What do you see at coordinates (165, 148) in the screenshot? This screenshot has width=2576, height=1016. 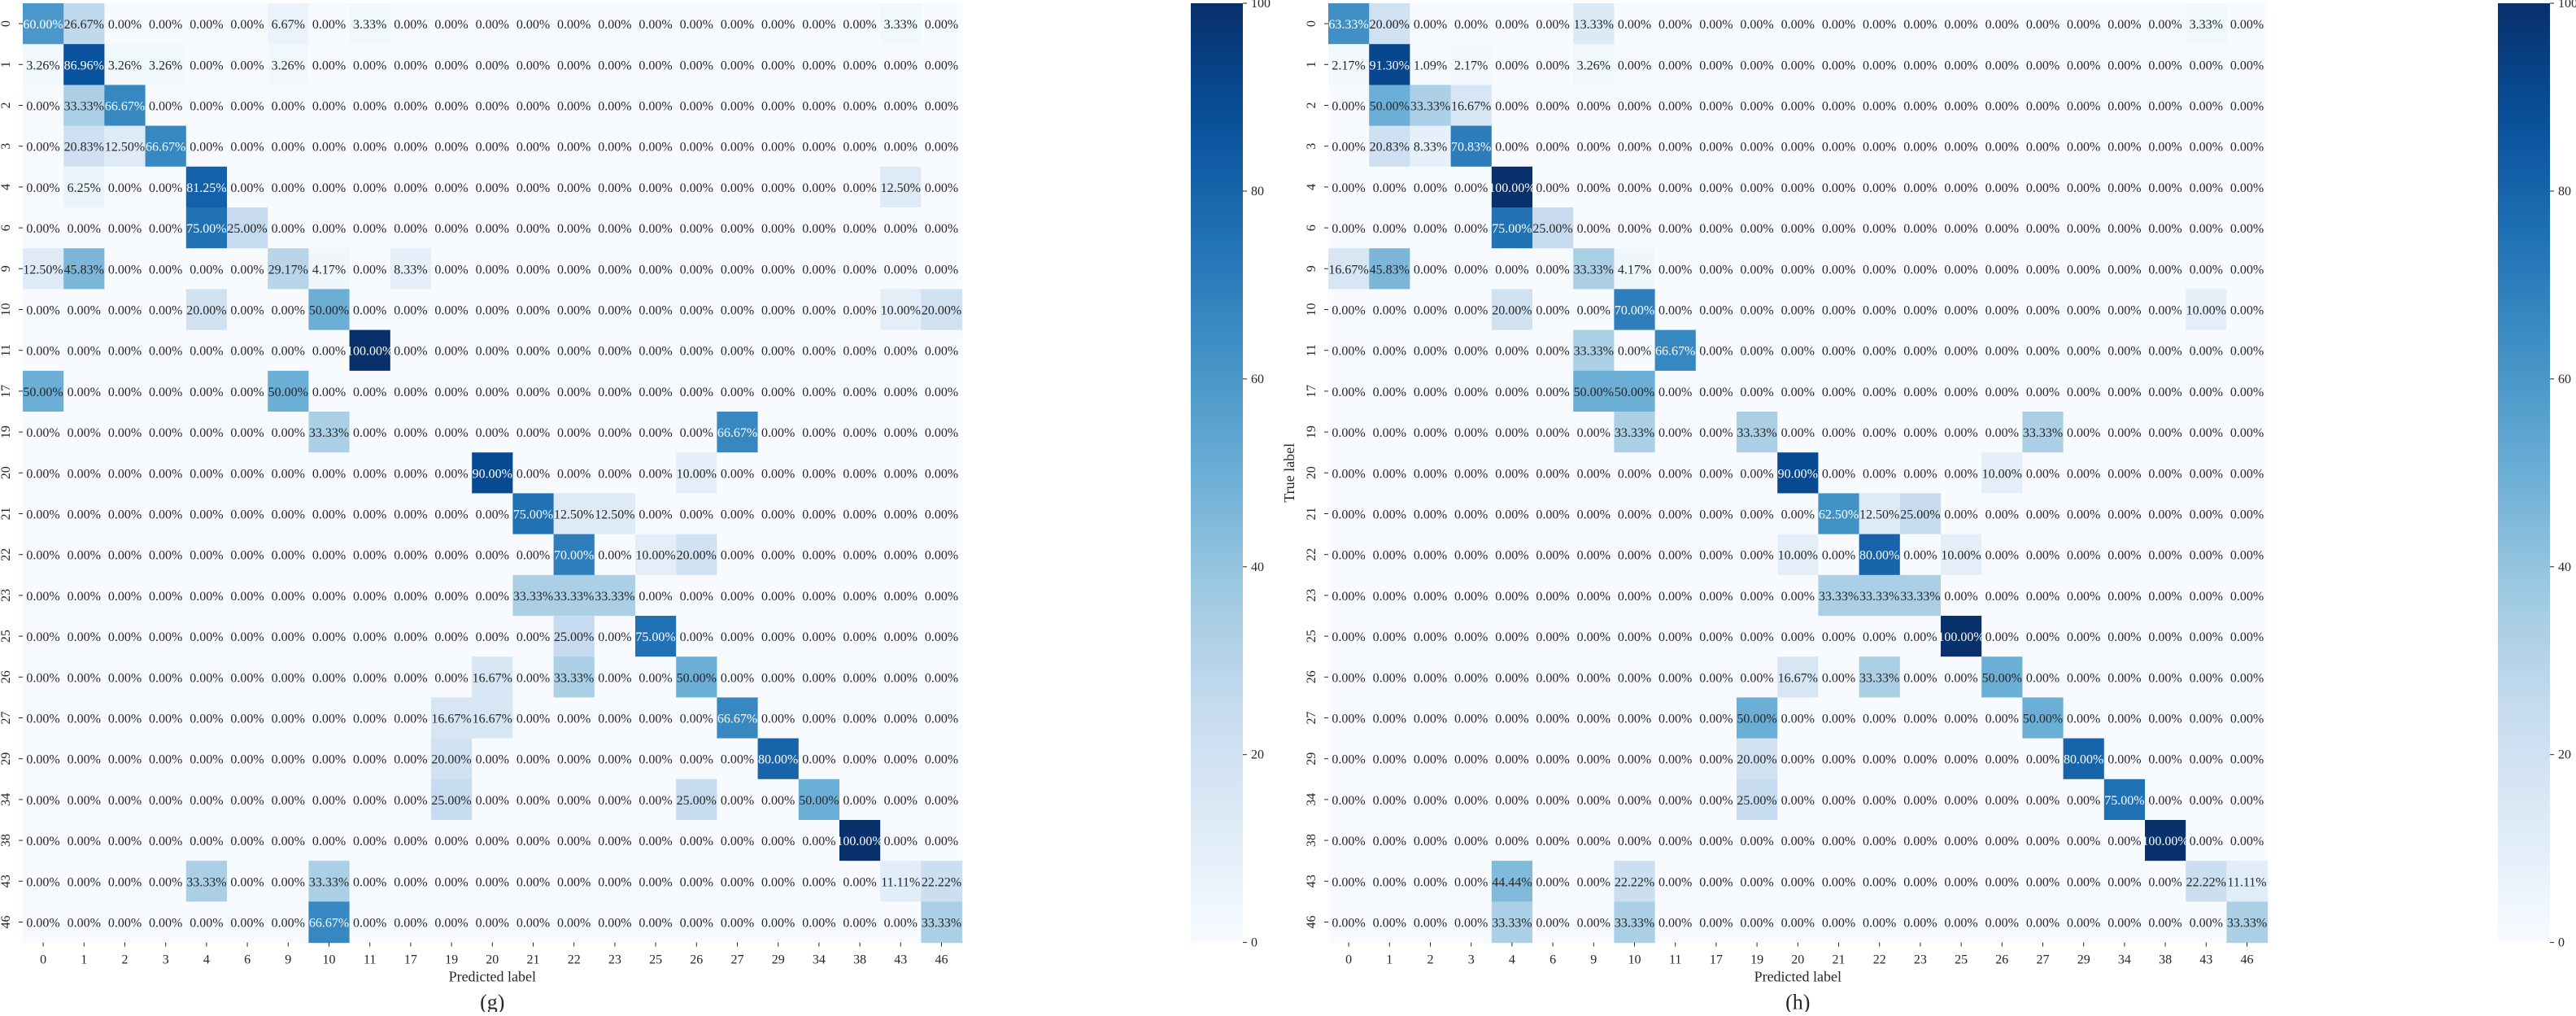 I see `cell-label: 66.67%` at bounding box center [165, 148].